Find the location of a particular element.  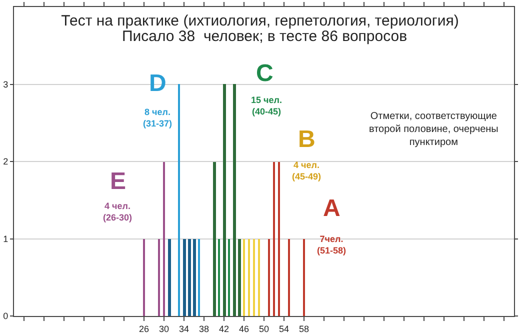

x-tick-label: 34 is located at coordinates (184, 329).